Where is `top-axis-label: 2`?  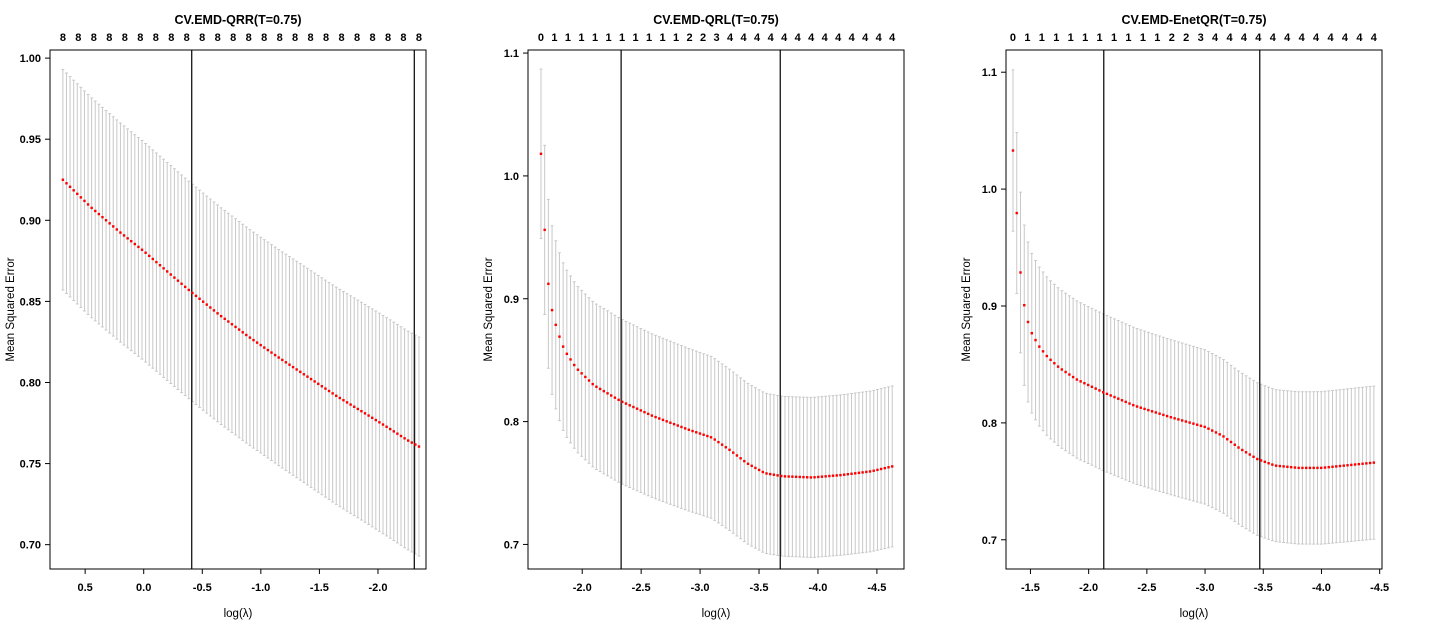 top-axis-label: 2 is located at coordinates (690, 38).